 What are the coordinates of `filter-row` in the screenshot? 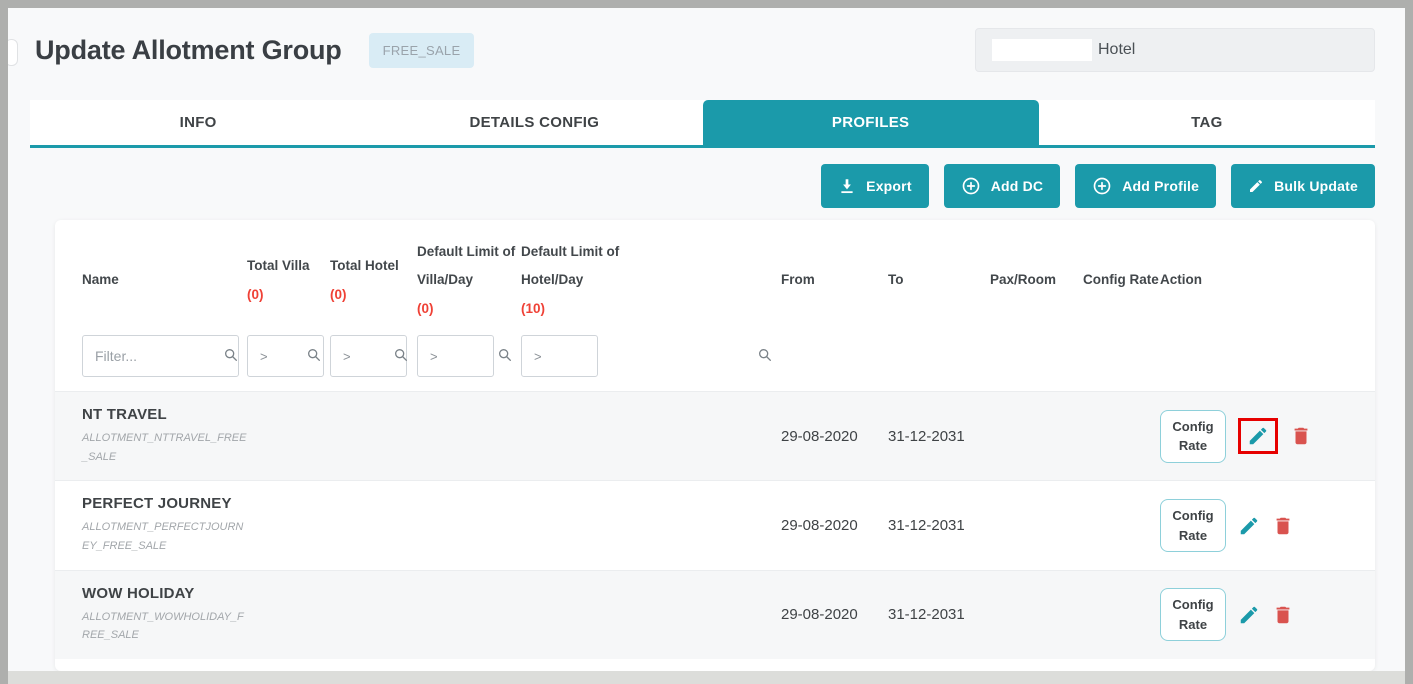 It's located at (715, 359).